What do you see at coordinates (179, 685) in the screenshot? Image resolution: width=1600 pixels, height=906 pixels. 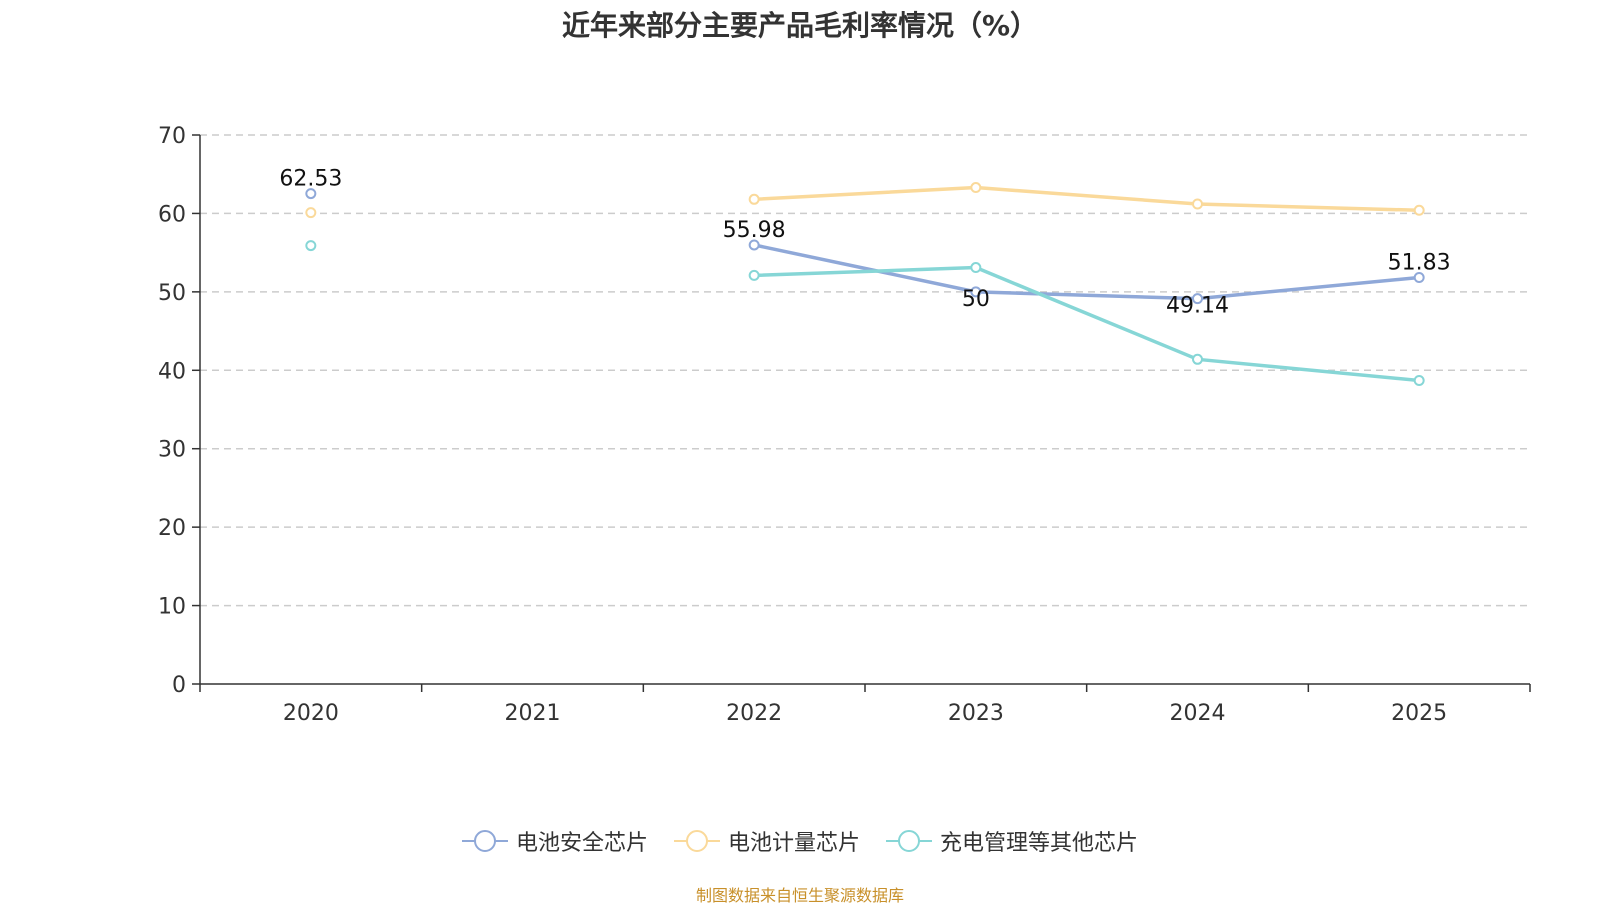 I see `y-tick-label: 0` at bounding box center [179, 685].